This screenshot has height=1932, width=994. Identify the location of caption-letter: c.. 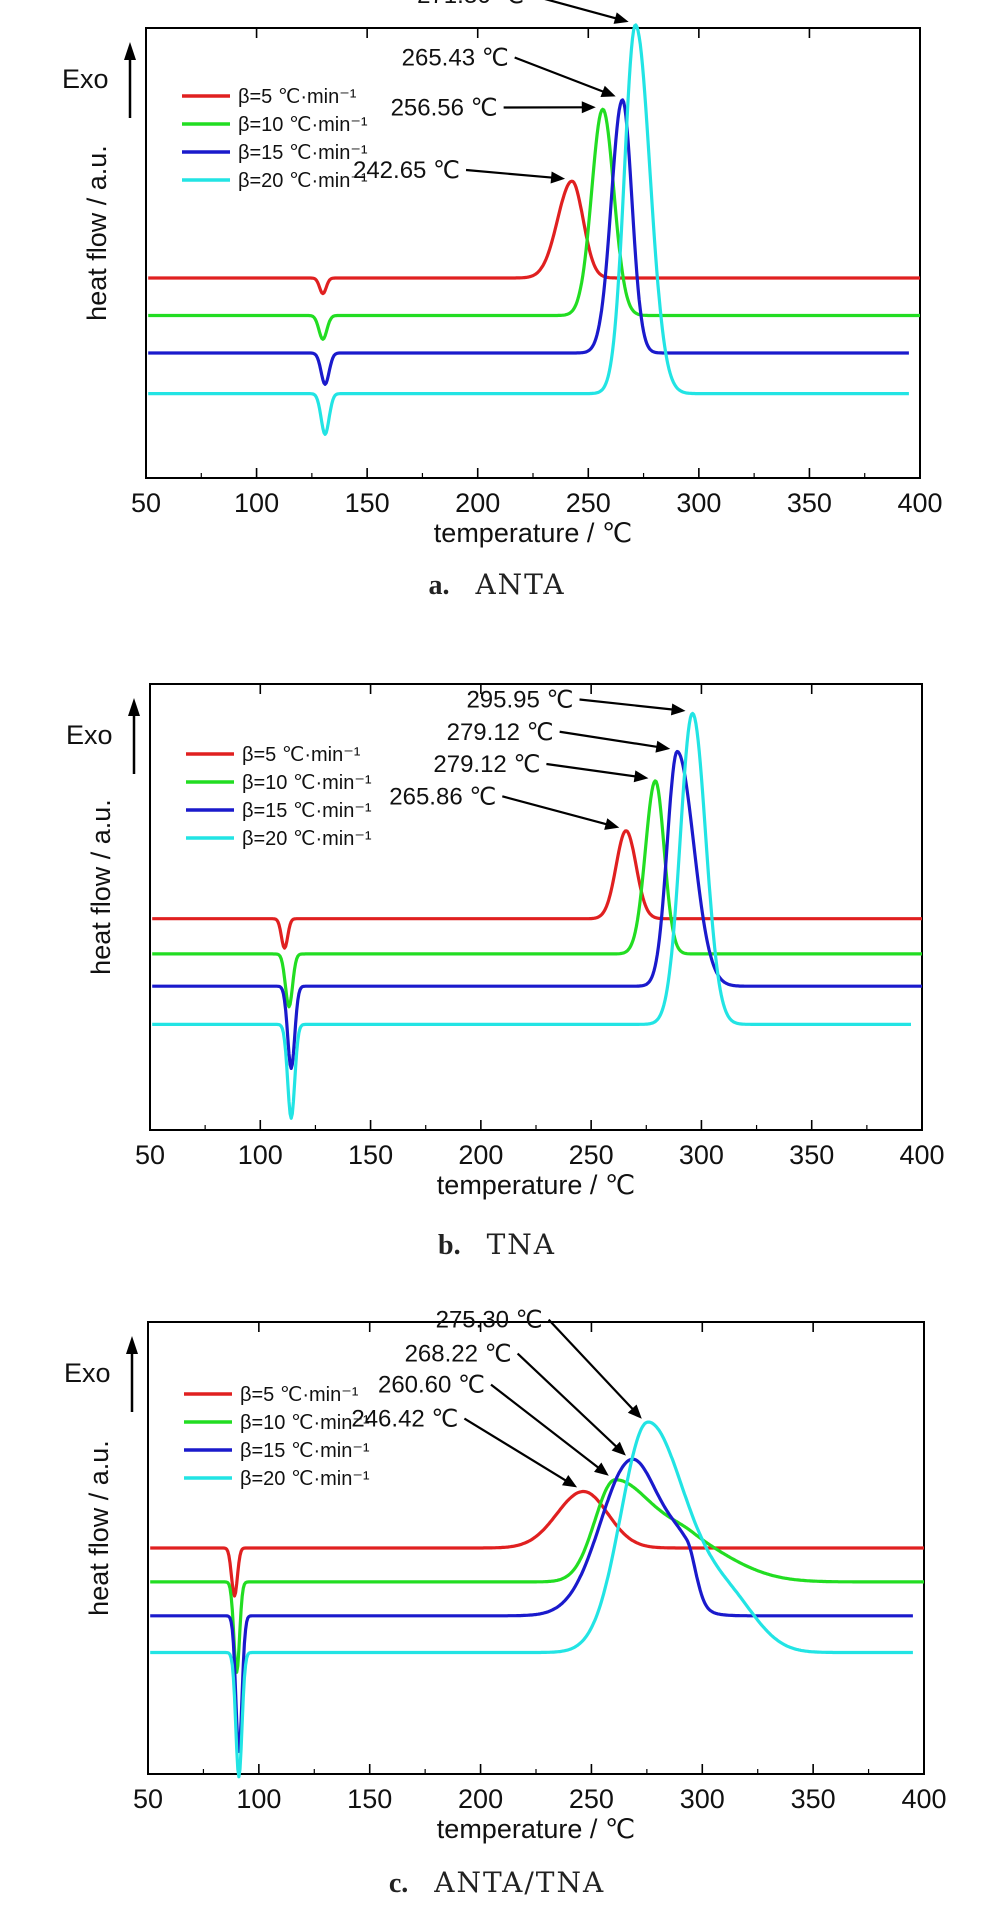
(398, 1883).